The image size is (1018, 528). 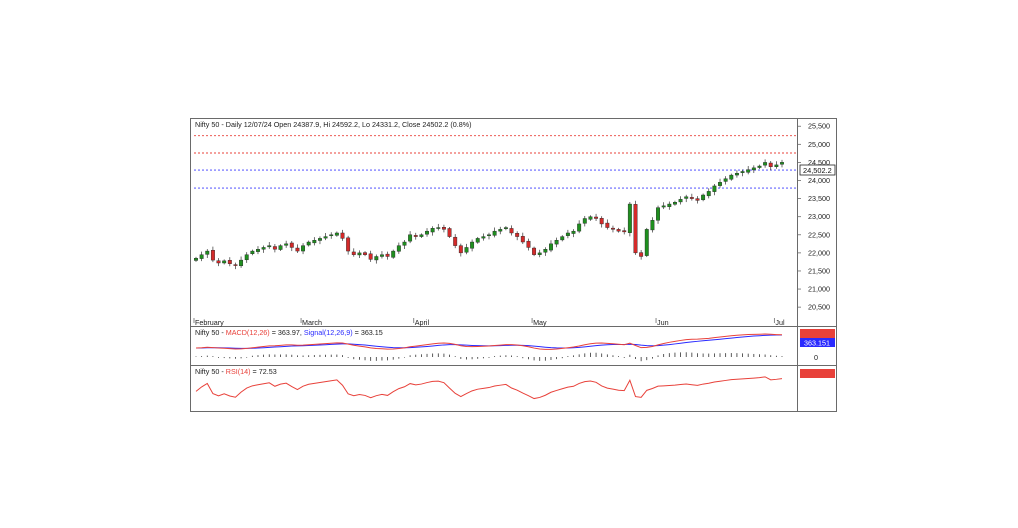 I want to click on y-tick-label-1: 25,000, so click(x=819, y=144).